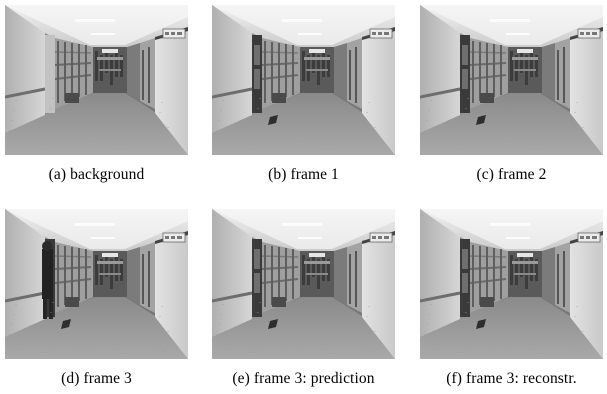 This screenshot has height=394, width=607. What do you see at coordinates (511, 174) in the screenshot?
I see `panel-caption: (c) frame 2` at bounding box center [511, 174].